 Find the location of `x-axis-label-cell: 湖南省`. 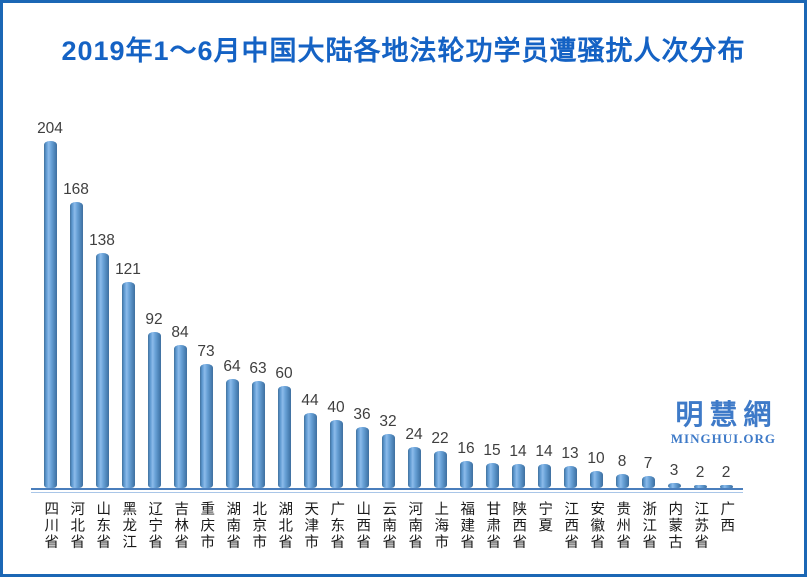

x-axis-label-cell: 湖南省 is located at coordinates (232, 526).